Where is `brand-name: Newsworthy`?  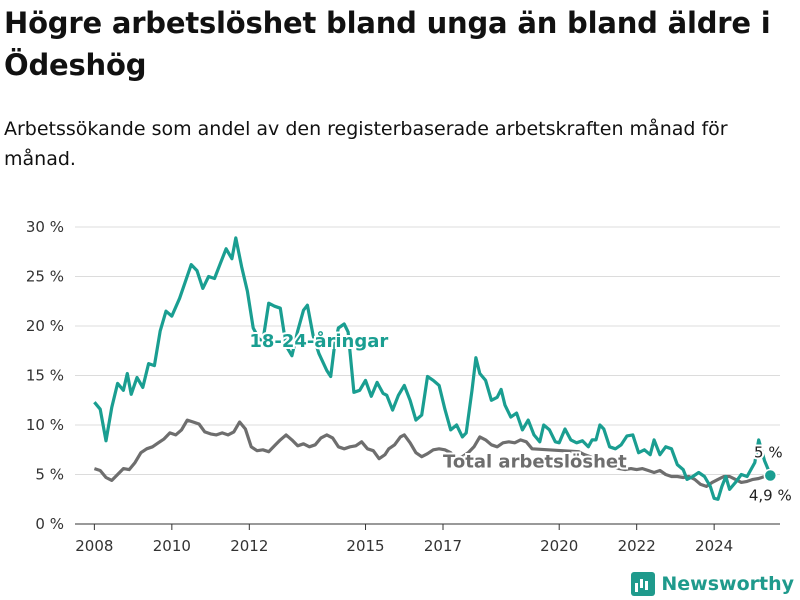 brand-name: Newsworthy is located at coordinates (727, 584).